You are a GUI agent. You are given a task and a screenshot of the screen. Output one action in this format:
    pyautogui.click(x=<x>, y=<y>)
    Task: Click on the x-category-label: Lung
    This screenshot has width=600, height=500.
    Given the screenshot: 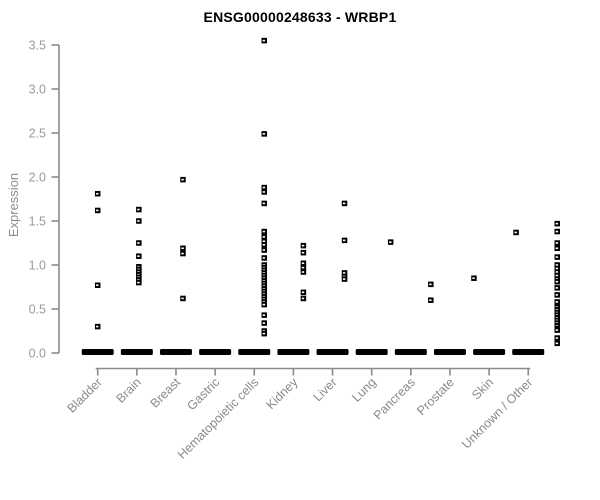 What is the action you would take?
    pyautogui.click(x=364, y=390)
    